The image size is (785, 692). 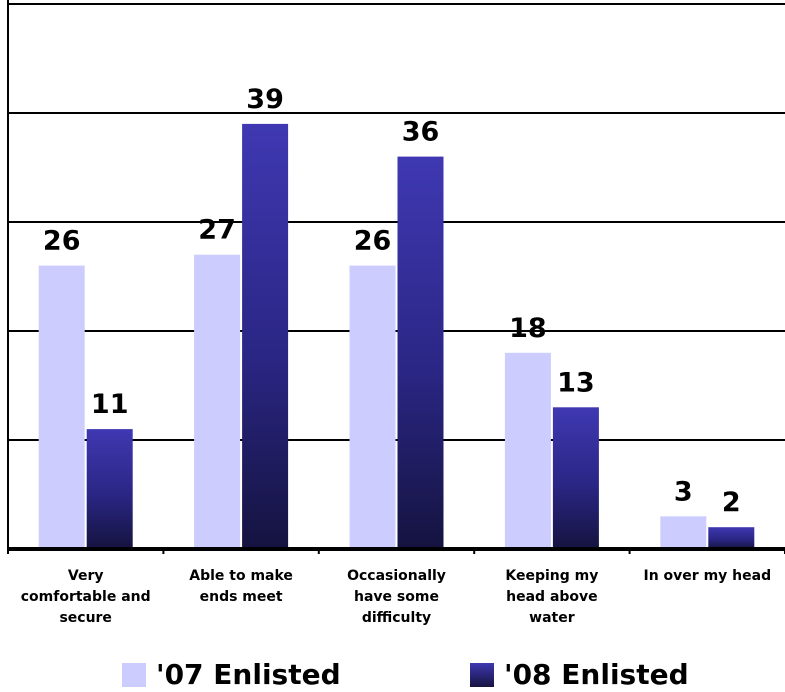 I want to click on data-label-s0-c3: 18, so click(x=528, y=328).